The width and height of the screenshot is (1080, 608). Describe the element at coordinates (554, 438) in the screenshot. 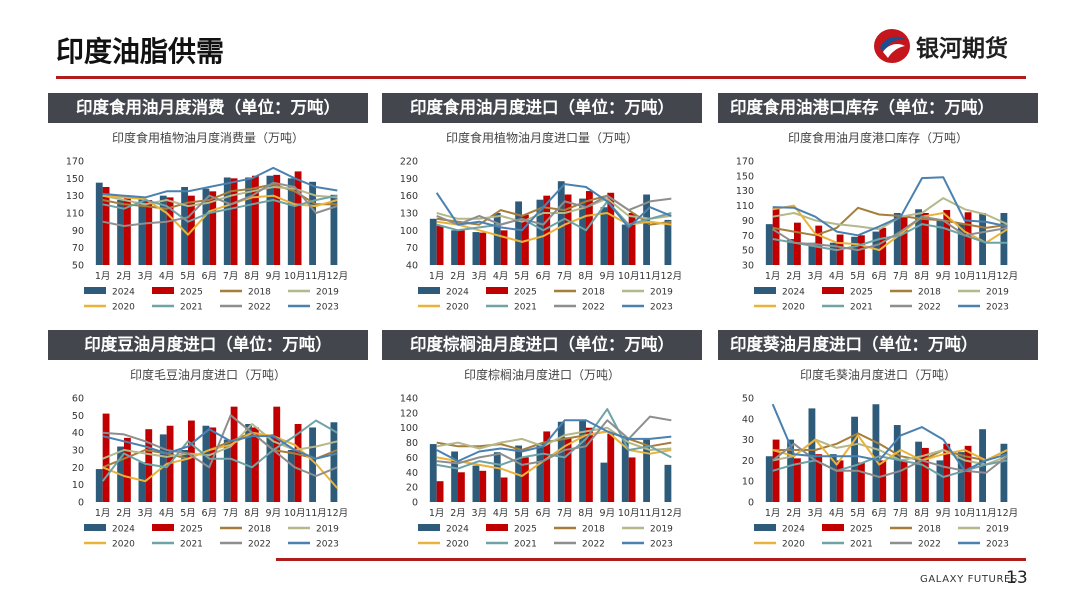

I see `line-2019` at that location.